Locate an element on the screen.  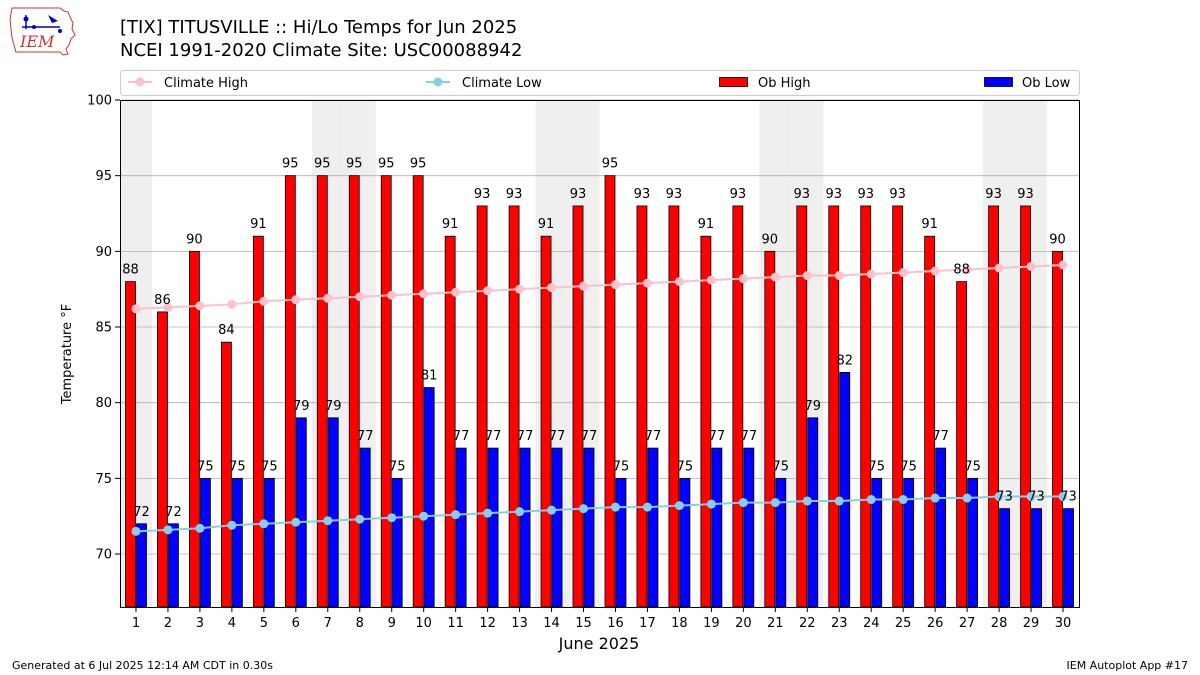
ob-low-label-30: 73 is located at coordinates (1068, 497).